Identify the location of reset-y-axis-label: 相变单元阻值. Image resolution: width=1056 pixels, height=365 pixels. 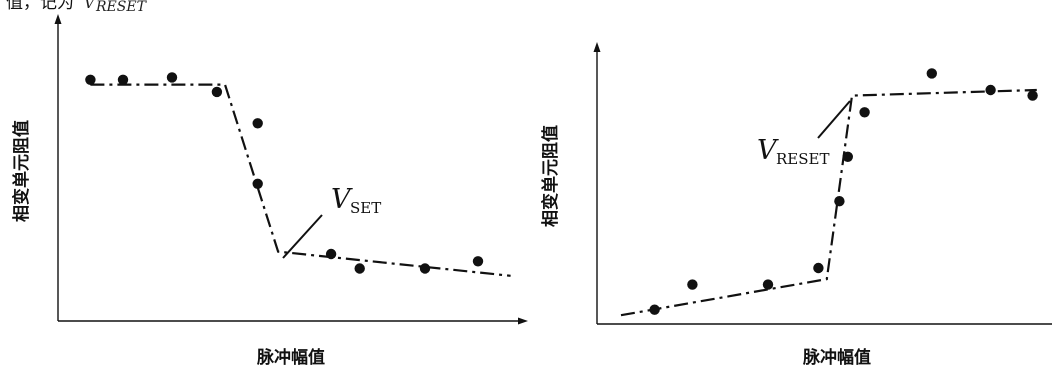
(550, 176).